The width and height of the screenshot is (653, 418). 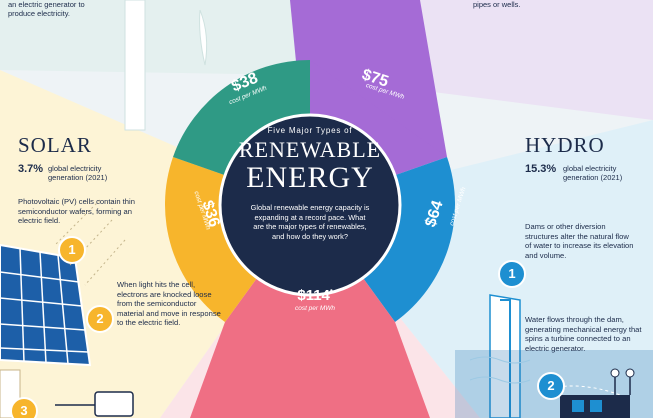 What do you see at coordinates (24, 407) in the screenshot?
I see `solar-step-3-badge: 3` at bounding box center [24, 407].